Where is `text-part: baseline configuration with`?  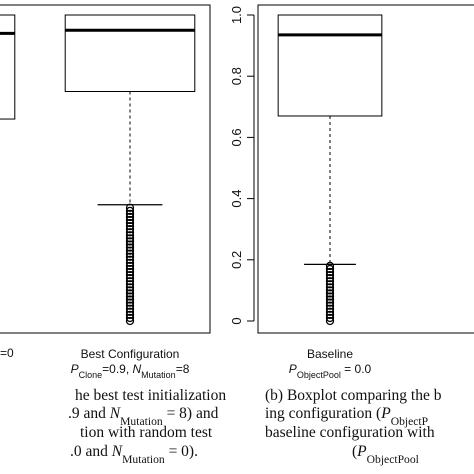
text-part: baseline configuration with is located at coordinates (350, 432).